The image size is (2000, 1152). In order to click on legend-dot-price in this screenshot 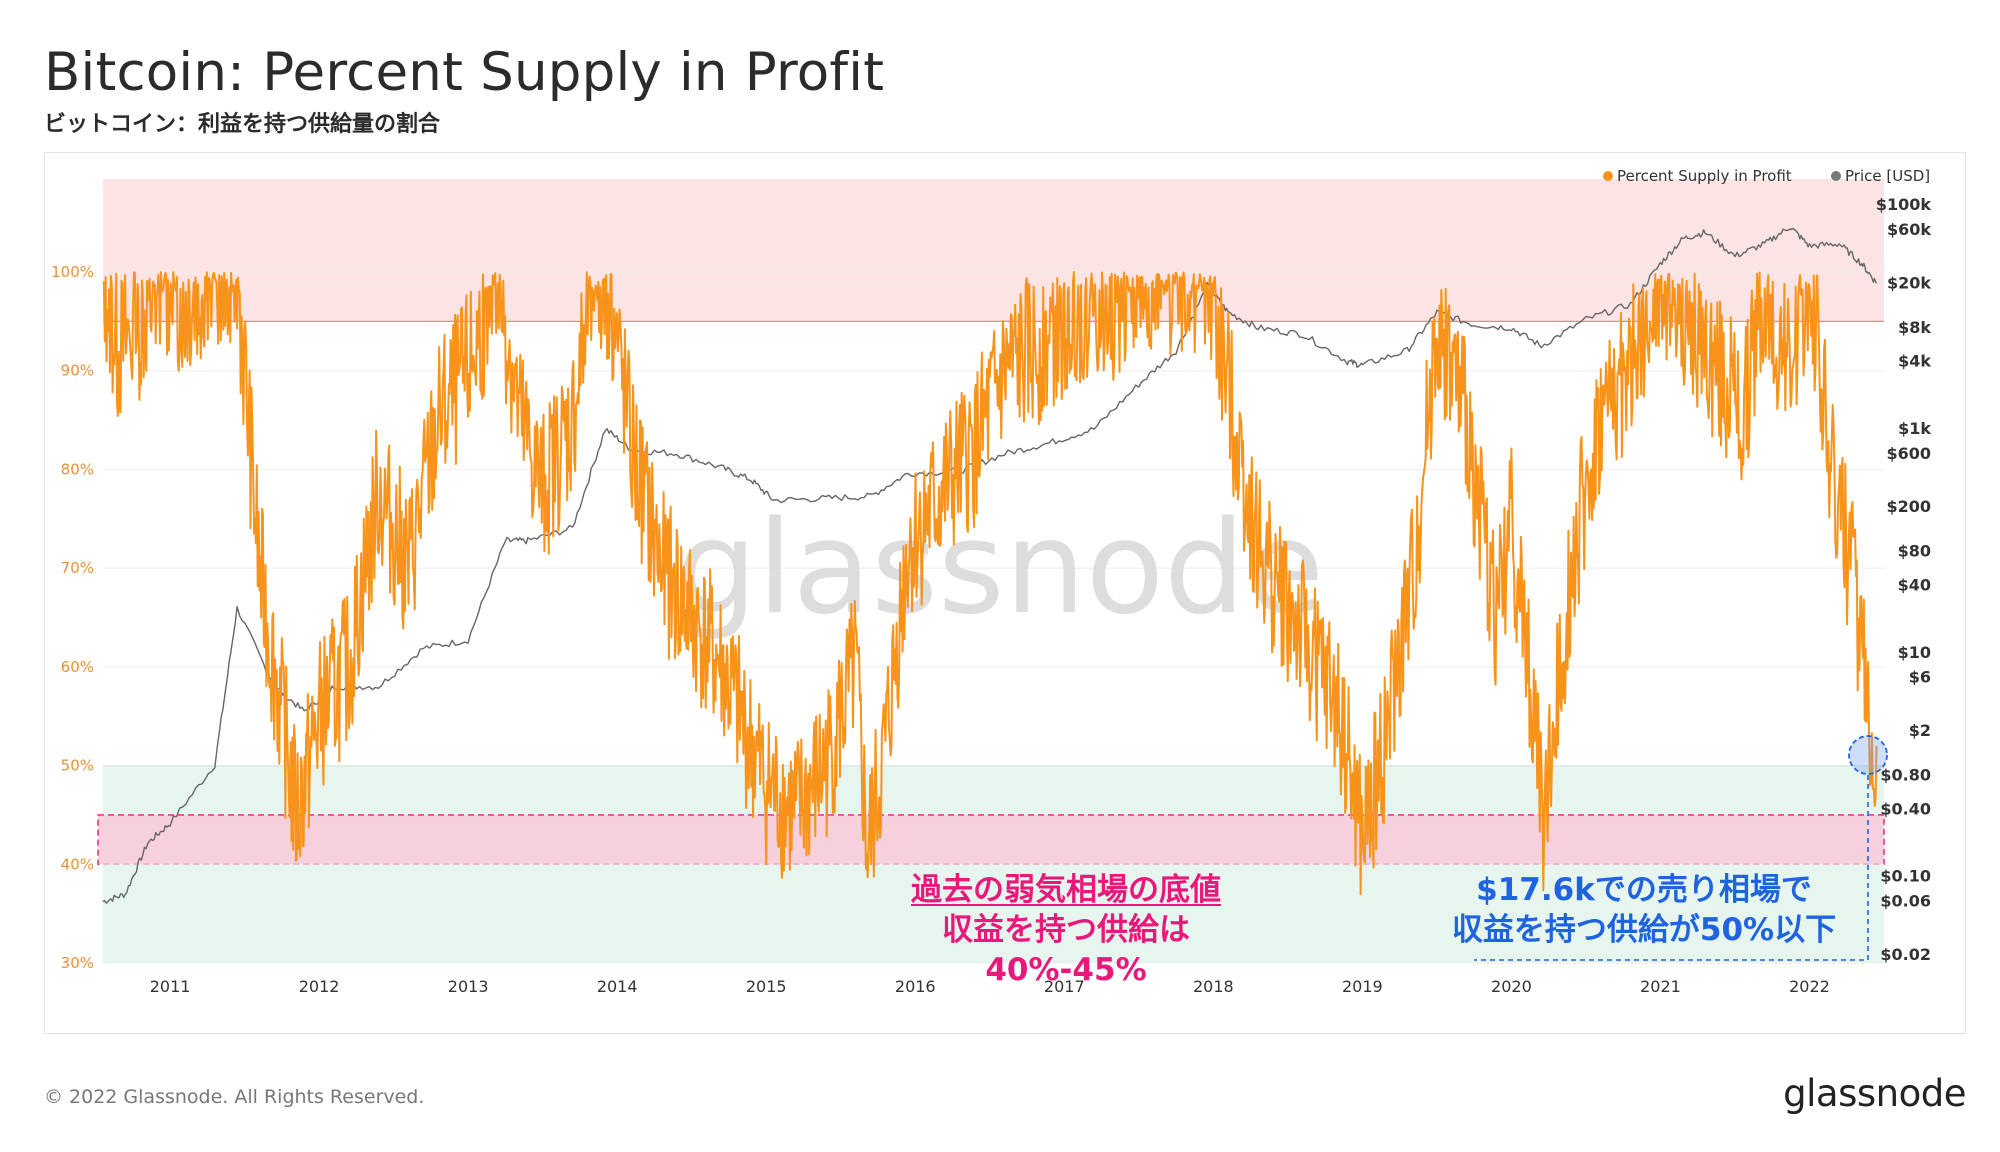, I will do `click(1836, 176)`.